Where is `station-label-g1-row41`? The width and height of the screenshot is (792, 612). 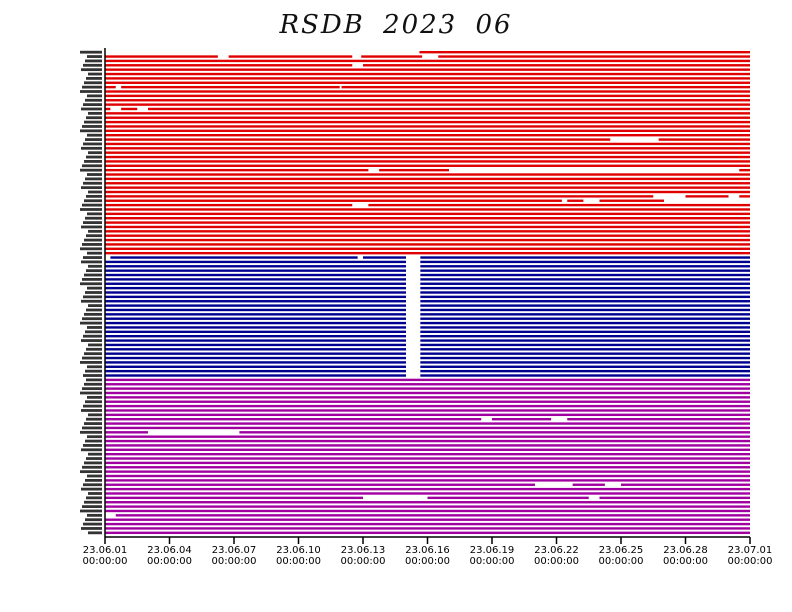 station-label-g1-row41 is located at coordinates (91, 227).